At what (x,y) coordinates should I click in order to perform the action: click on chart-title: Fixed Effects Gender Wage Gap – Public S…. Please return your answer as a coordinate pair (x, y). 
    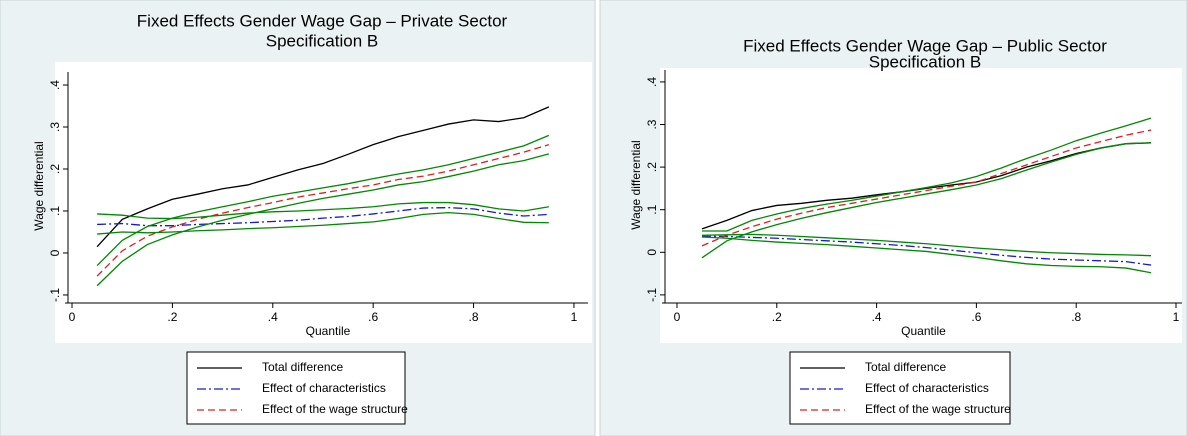
    Looking at the image, I should click on (925, 45).